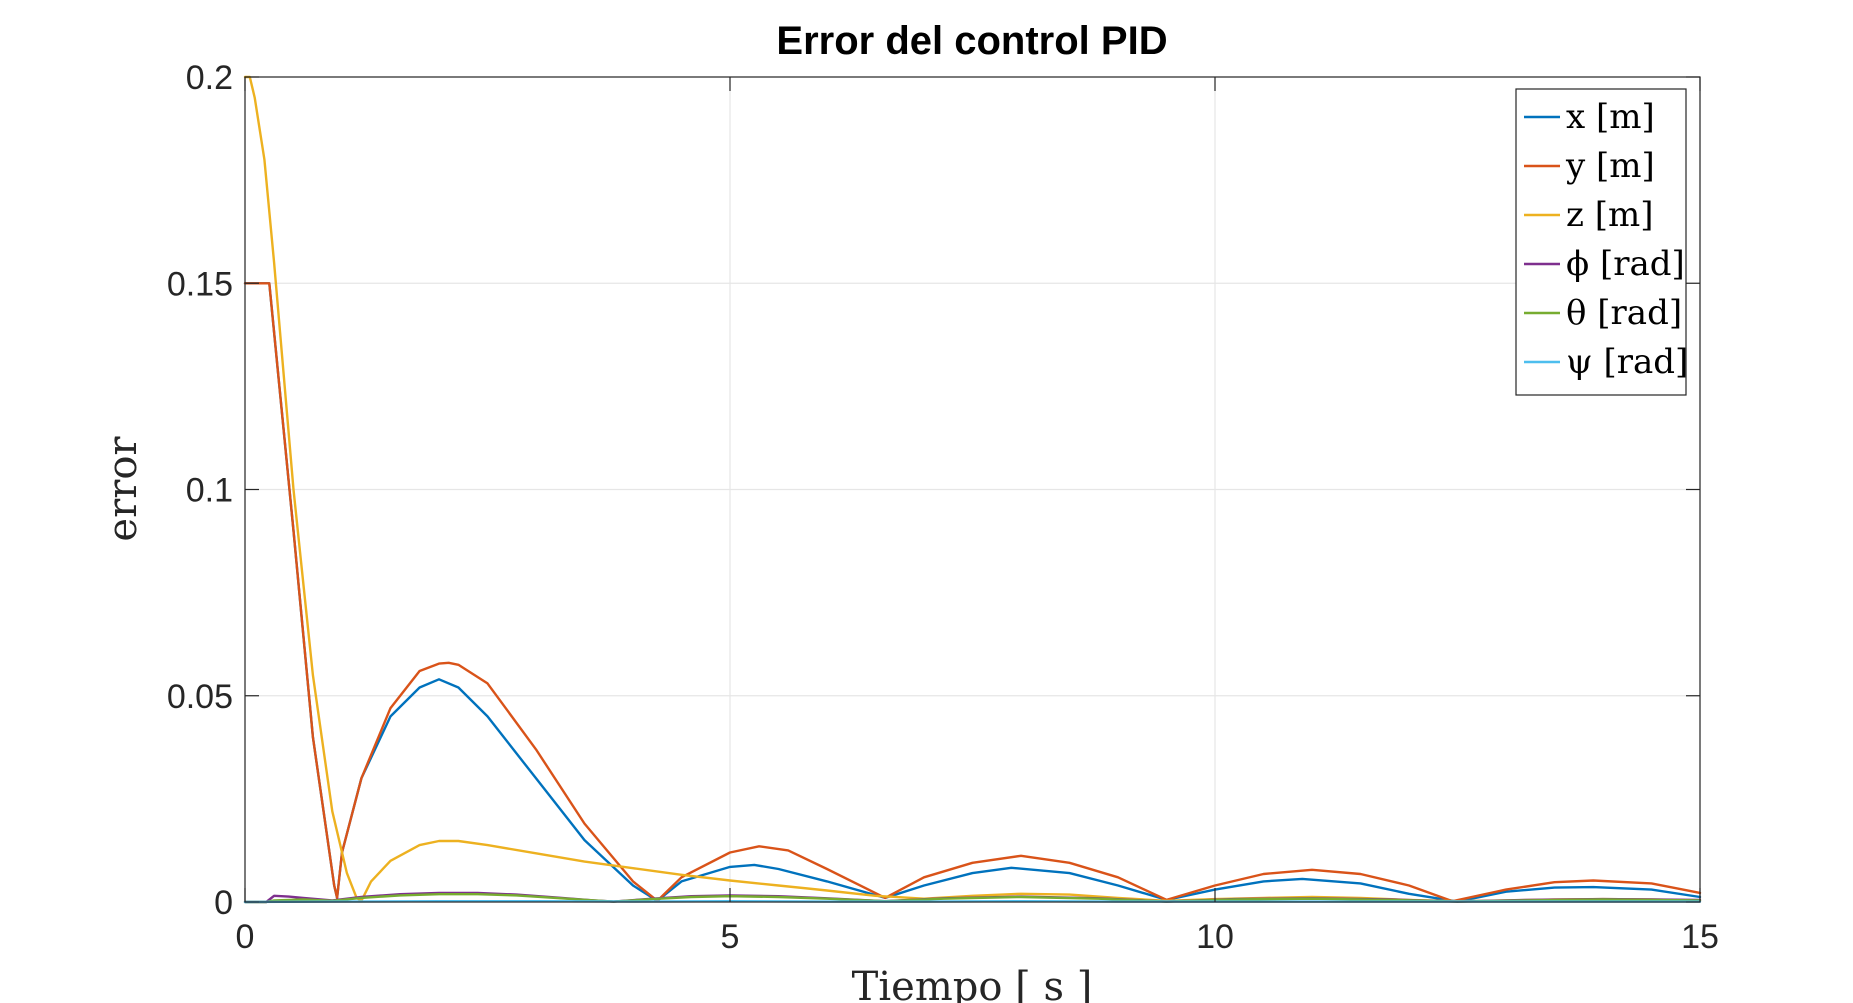 This screenshot has width=1853, height=1003. What do you see at coordinates (209, 78) in the screenshot?
I see `y-tick-label: 0.2` at bounding box center [209, 78].